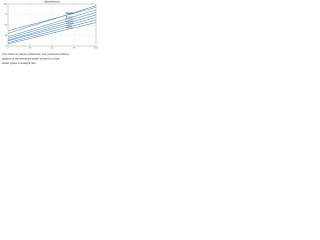  Describe the element at coordinates (19, 63) in the screenshot. I see `caption-line: water gives a straight line.` at that location.